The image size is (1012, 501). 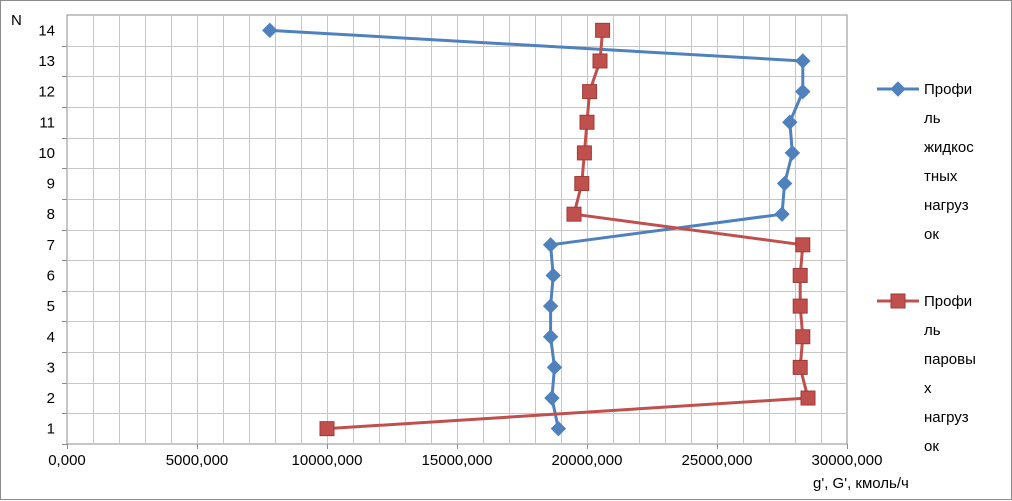 What do you see at coordinates (847, 460) in the screenshot?
I see `x-tick-label: 30000,000` at bounding box center [847, 460].